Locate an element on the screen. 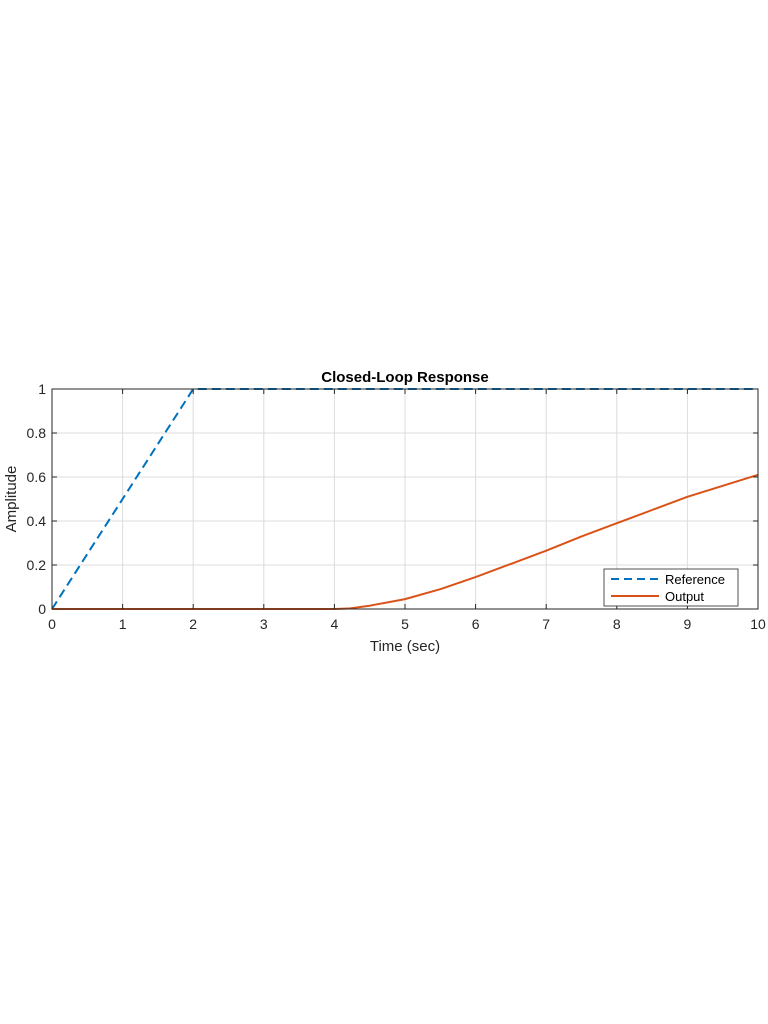 The width and height of the screenshot is (768, 1024). x-tick-label: 9 is located at coordinates (688, 624).